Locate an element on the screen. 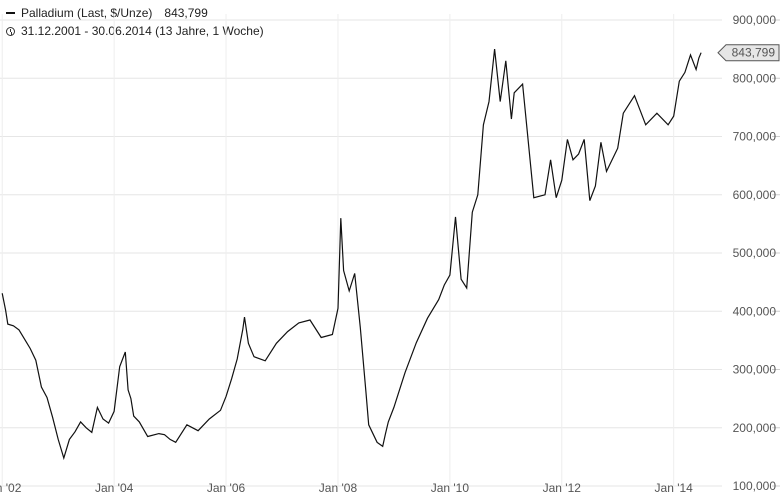 Image resolution: width=780 pixels, height=500 pixels. y-tick-label: 300,000 is located at coordinates (755, 370).